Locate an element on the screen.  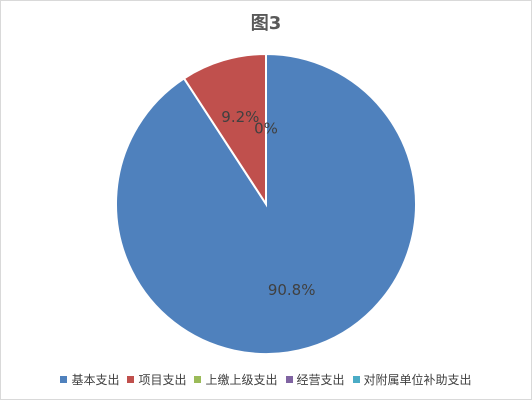
legend-item-2: 上缴上级支出 is located at coordinates (236, 379).